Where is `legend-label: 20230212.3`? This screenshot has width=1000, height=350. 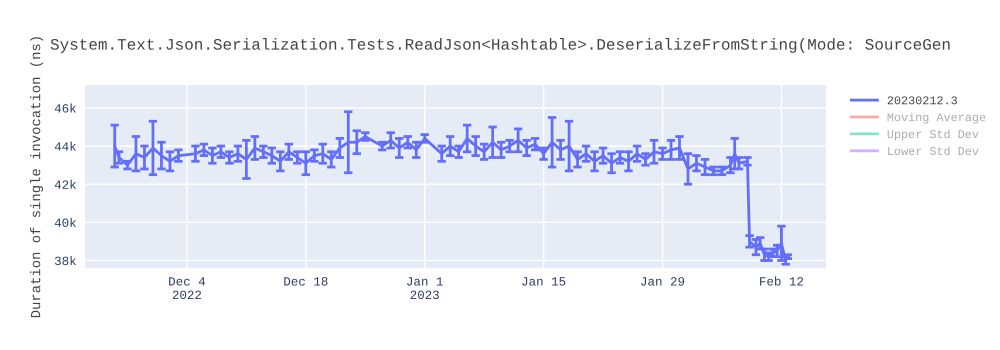 legend-label: 20230212.3 is located at coordinates (922, 100).